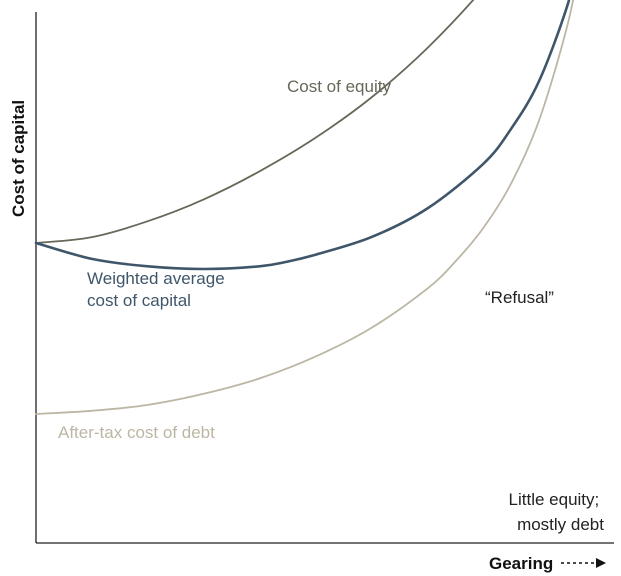 The height and width of the screenshot is (576, 621). I want to click on x-axis-title: Gearing, so click(521, 563).